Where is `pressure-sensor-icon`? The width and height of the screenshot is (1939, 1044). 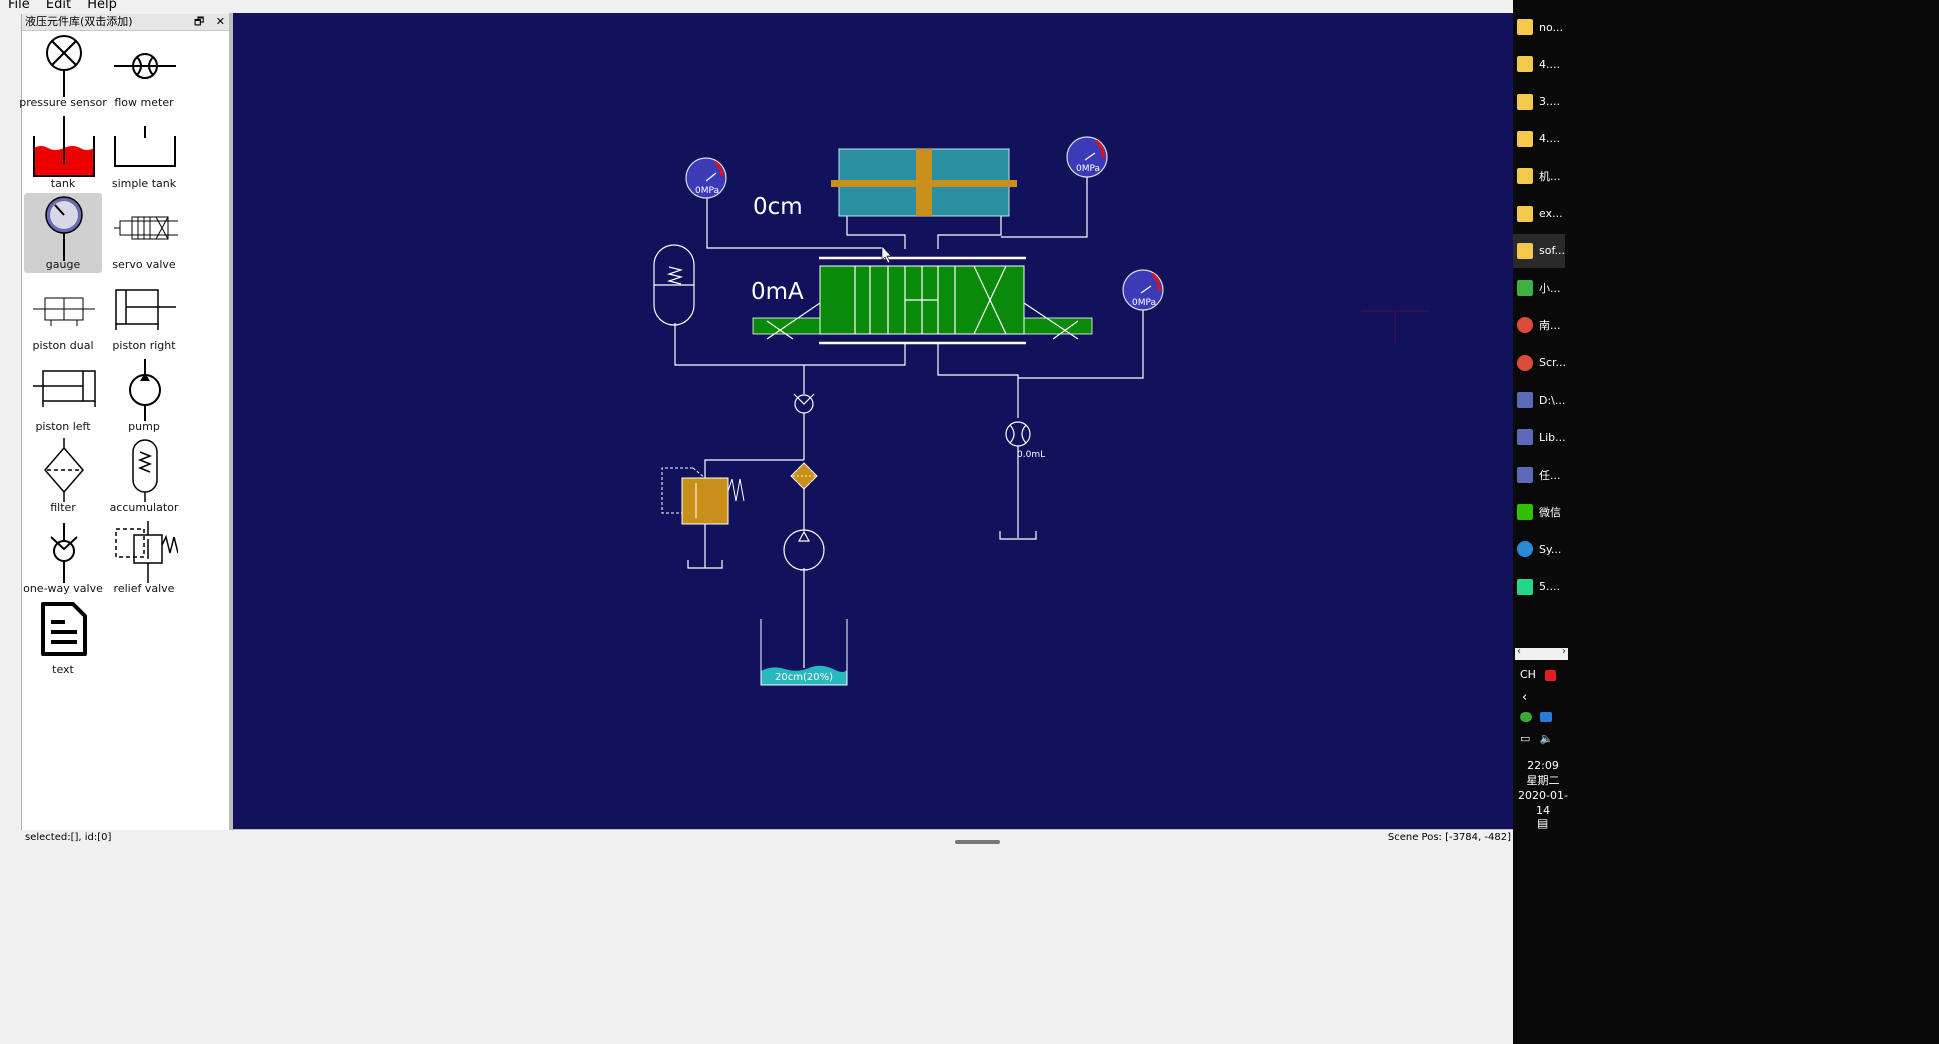
pressure-sensor-icon is located at coordinates (64, 66).